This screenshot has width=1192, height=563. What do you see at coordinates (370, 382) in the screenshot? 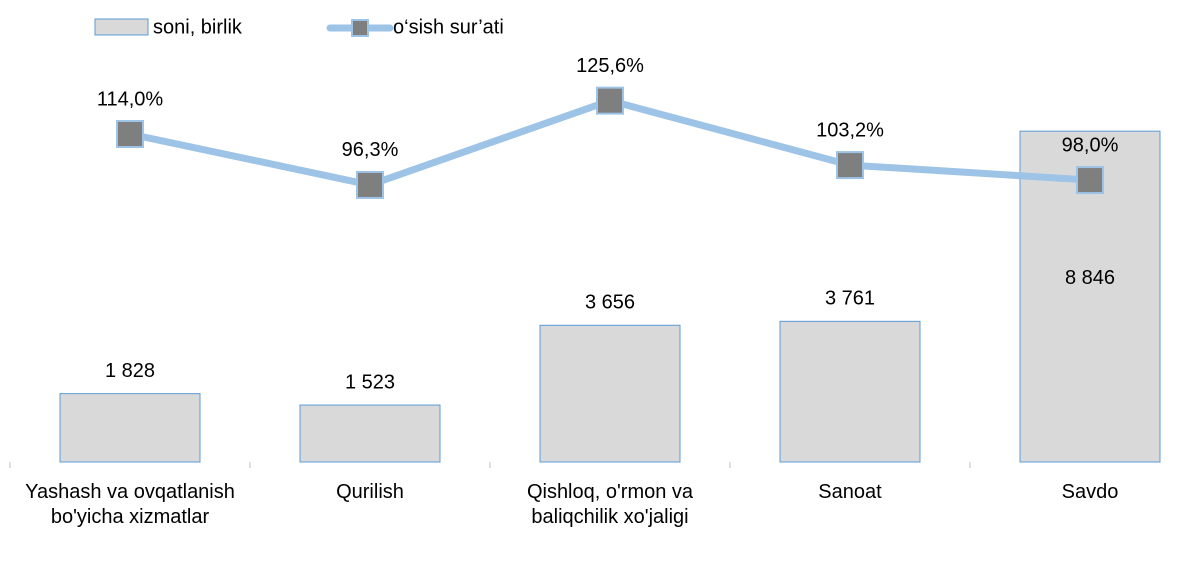
I see `bar-value-label: 1 523` at bounding box center [370, 382].